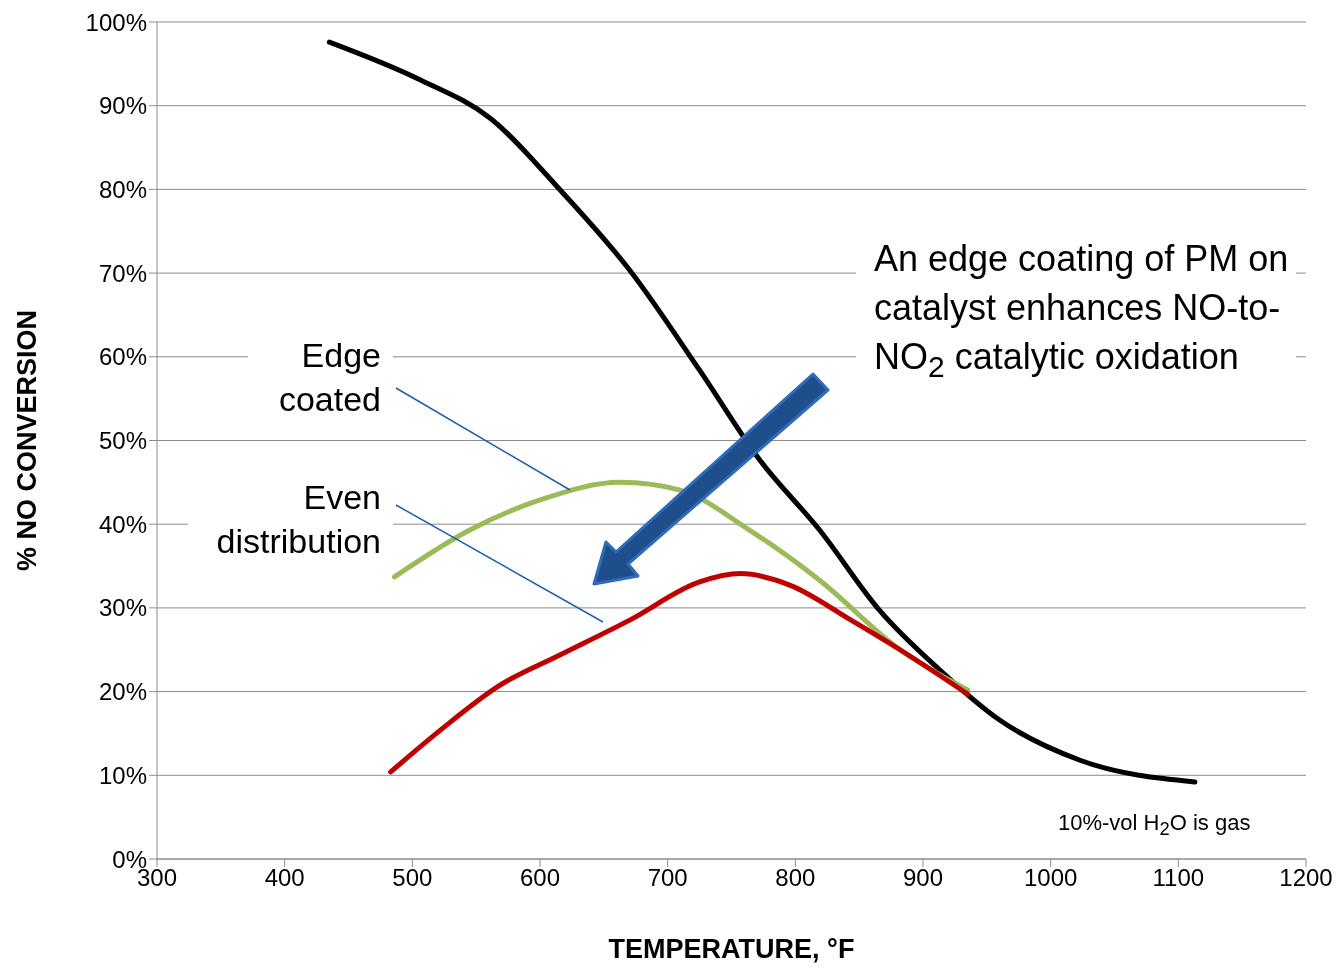  Describe the element at coordinates (1178, 878) in the screenshot. I see `x-tick-label: 1100` at that location.